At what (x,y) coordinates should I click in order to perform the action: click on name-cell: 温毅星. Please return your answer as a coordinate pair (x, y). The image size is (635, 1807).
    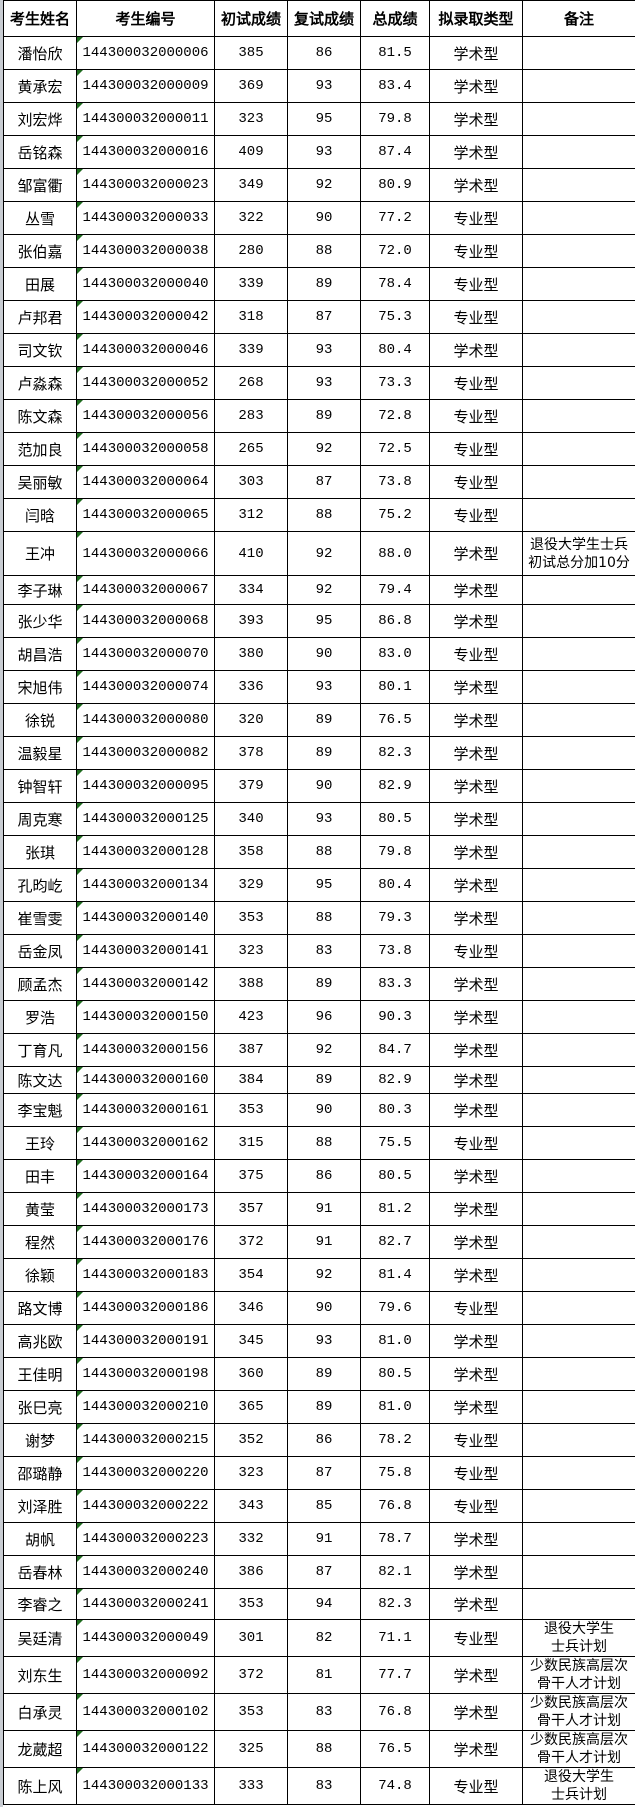
    Looking at the image, I should click on (40, 753).